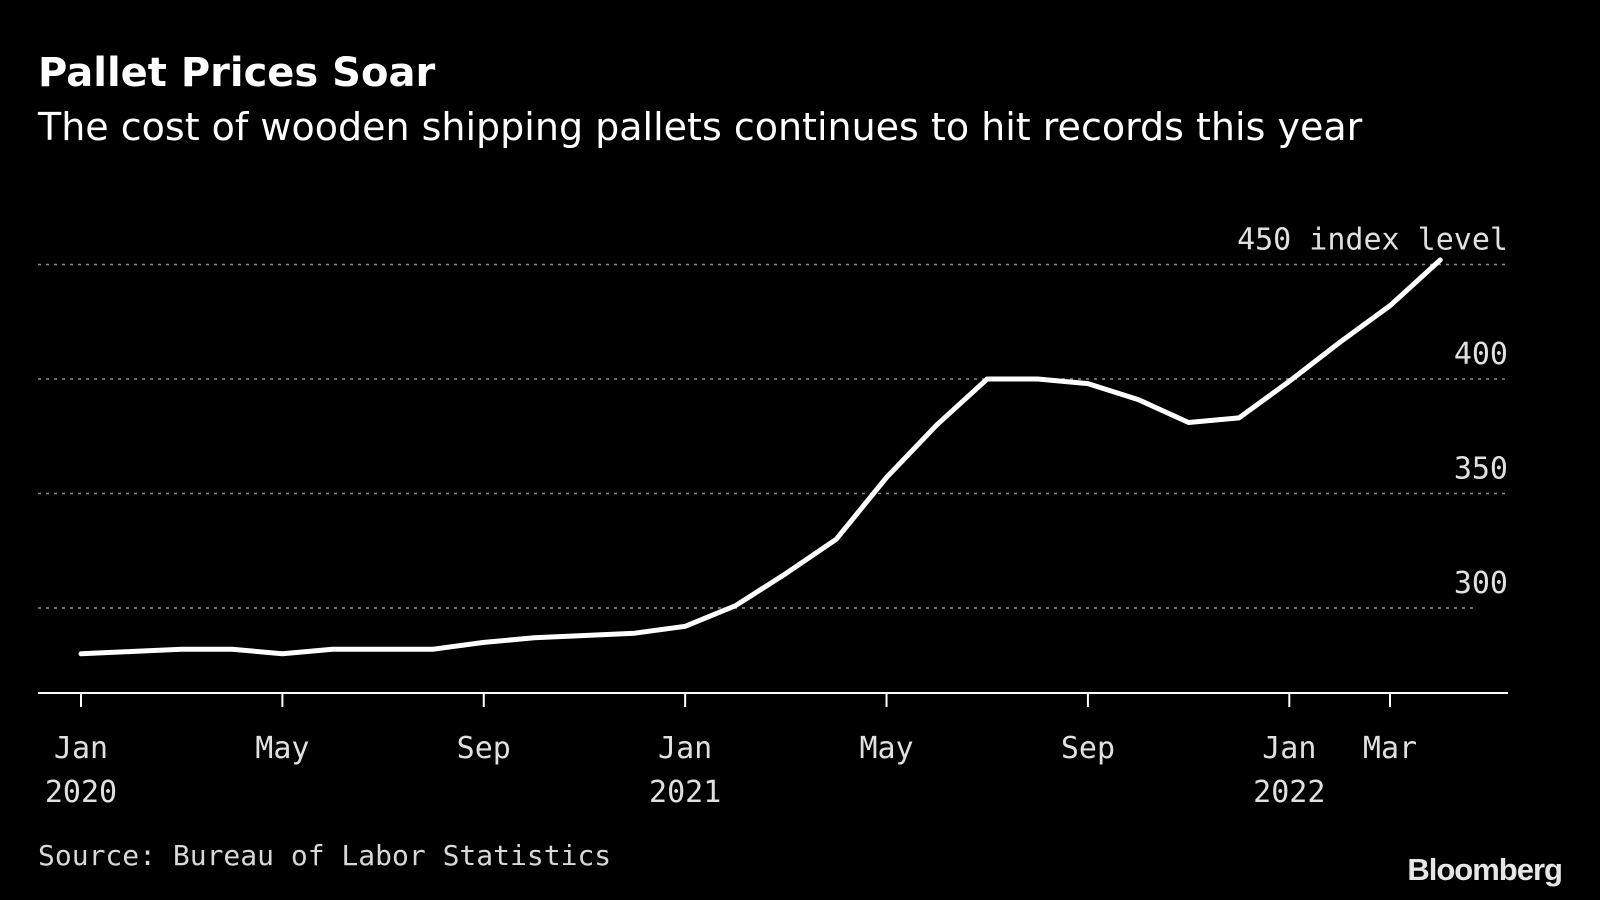 The width and height of the screenshot is (1600, 900). Describe the element at coordinates (1289, 792) in the screenshot. I see `x-tick-year-2022: 2022` at that location.